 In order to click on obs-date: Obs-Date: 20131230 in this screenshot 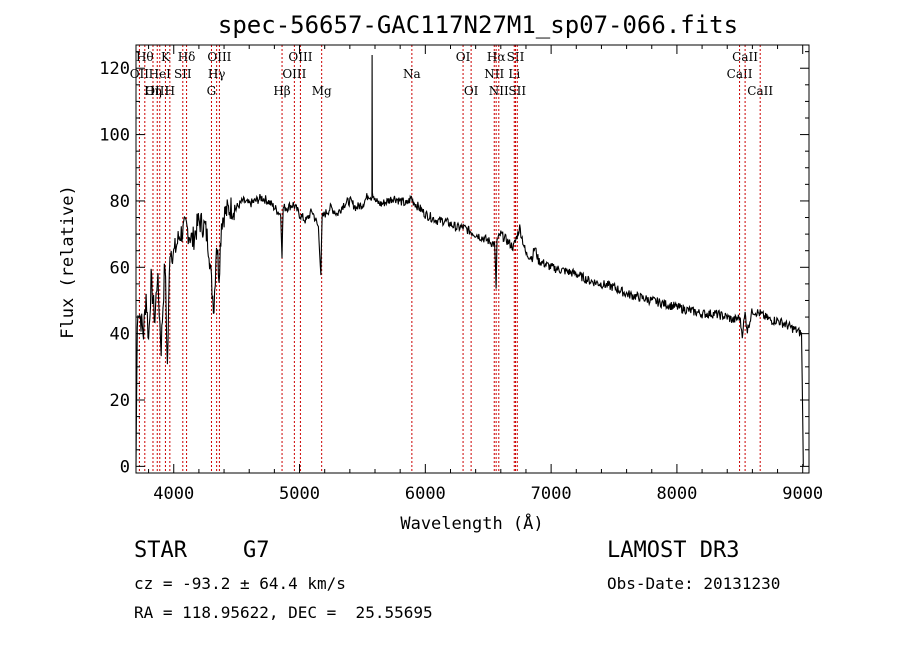, I will do `click(694, 583)`.